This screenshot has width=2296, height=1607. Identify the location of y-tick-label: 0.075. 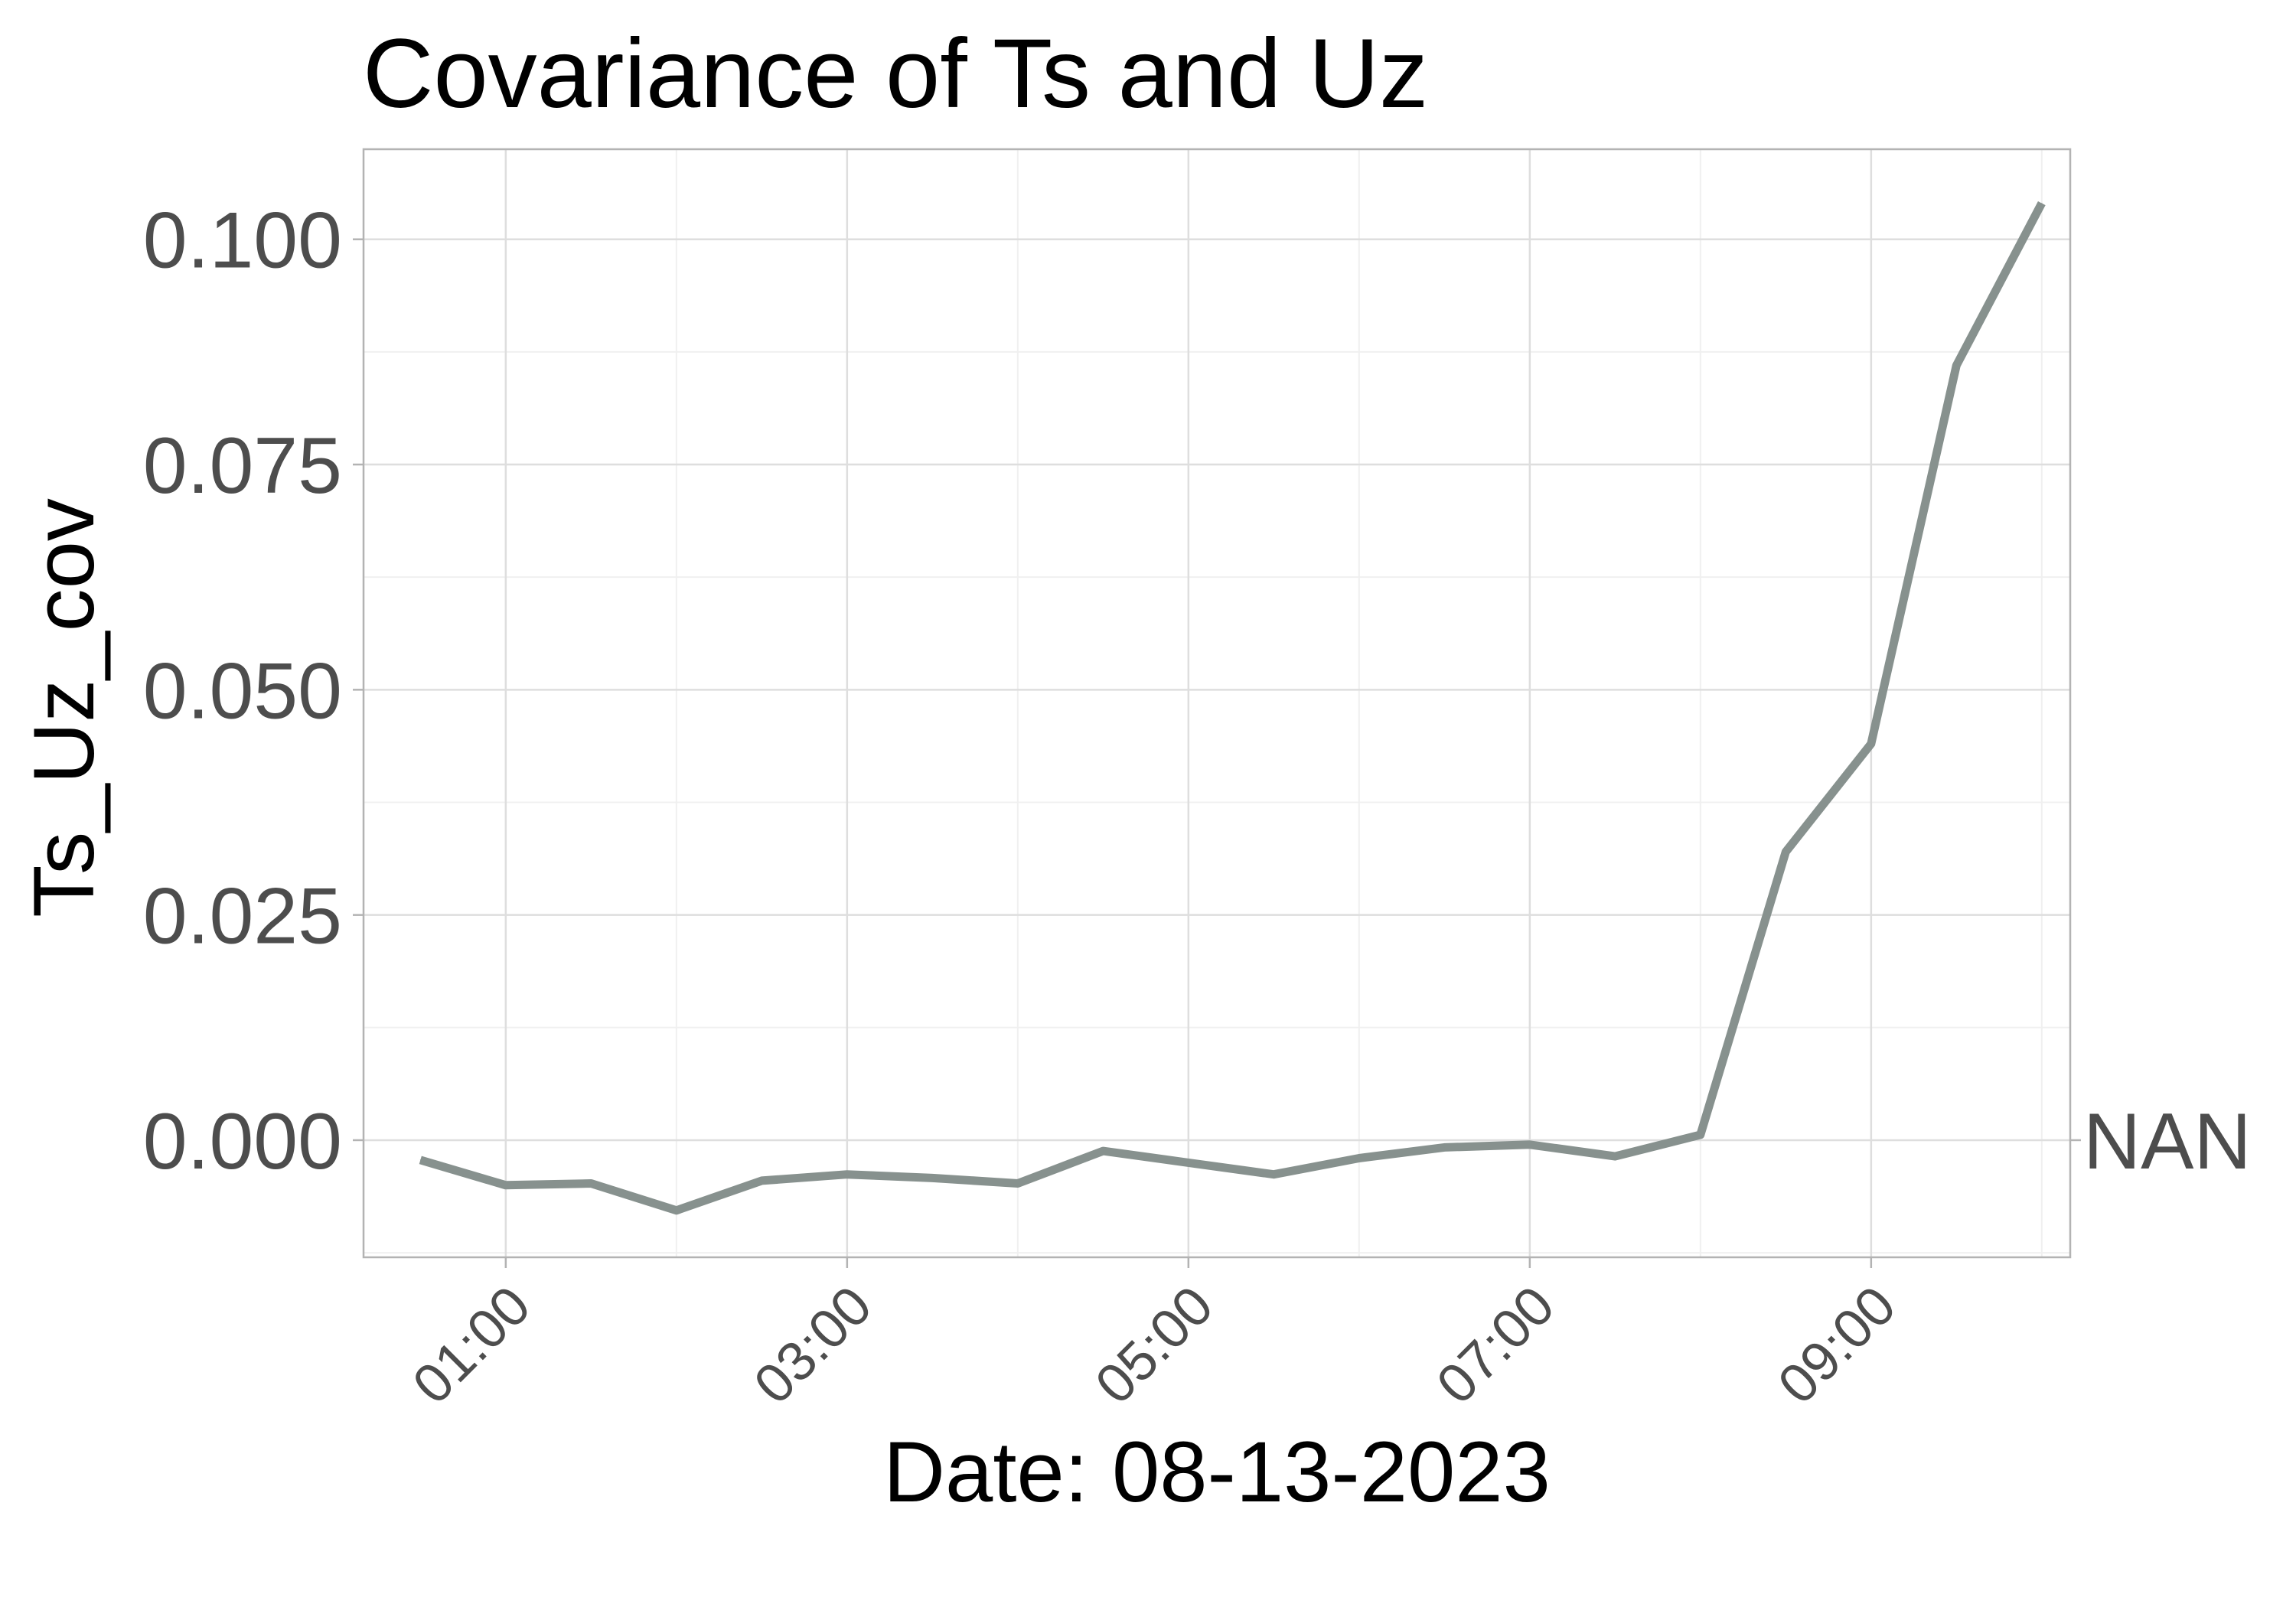
(242, 466).